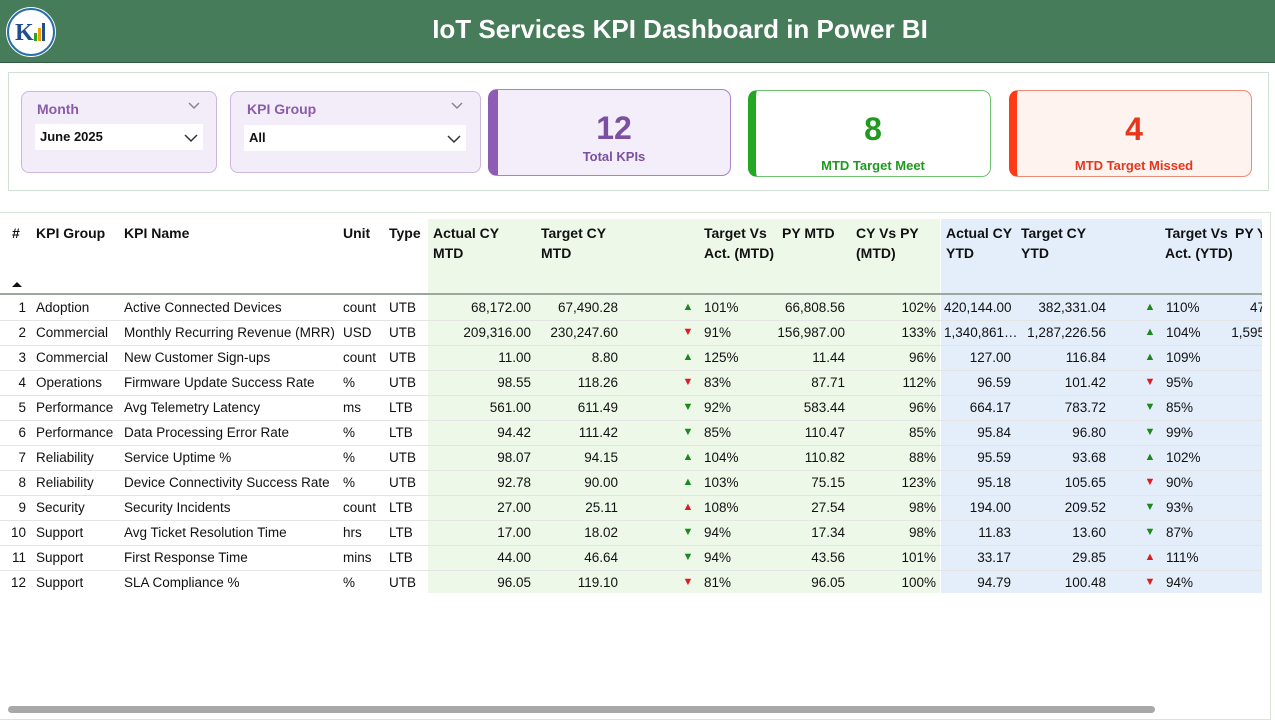  Describe the element at coordinates (182, 582) in the screenshot. I see `table-cell: SLA Compliance %` at that location.